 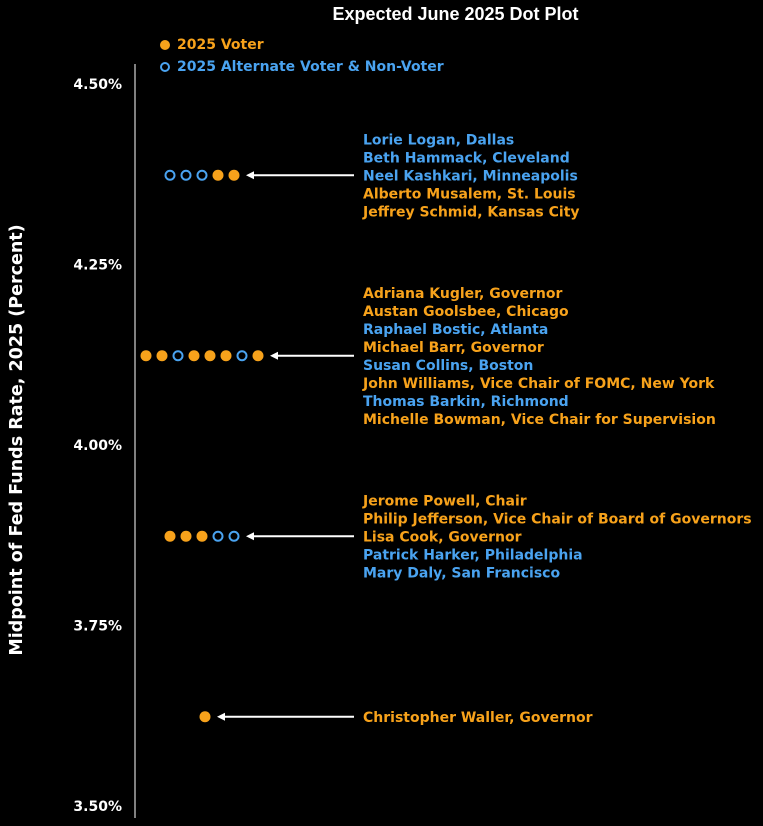 I want to click on legend-item-alternate: 2025 Alternate Voter & Non-Voter, so click(x=302, y=67).